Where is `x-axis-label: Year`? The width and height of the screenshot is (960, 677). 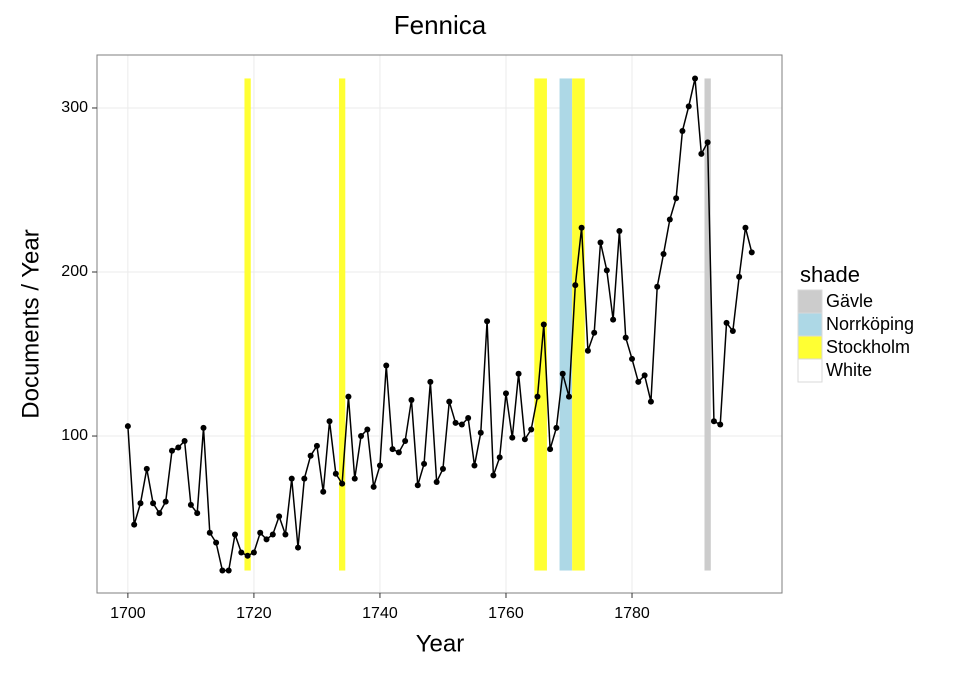
x-axis-label: Year is located at coordinates (440, 643).